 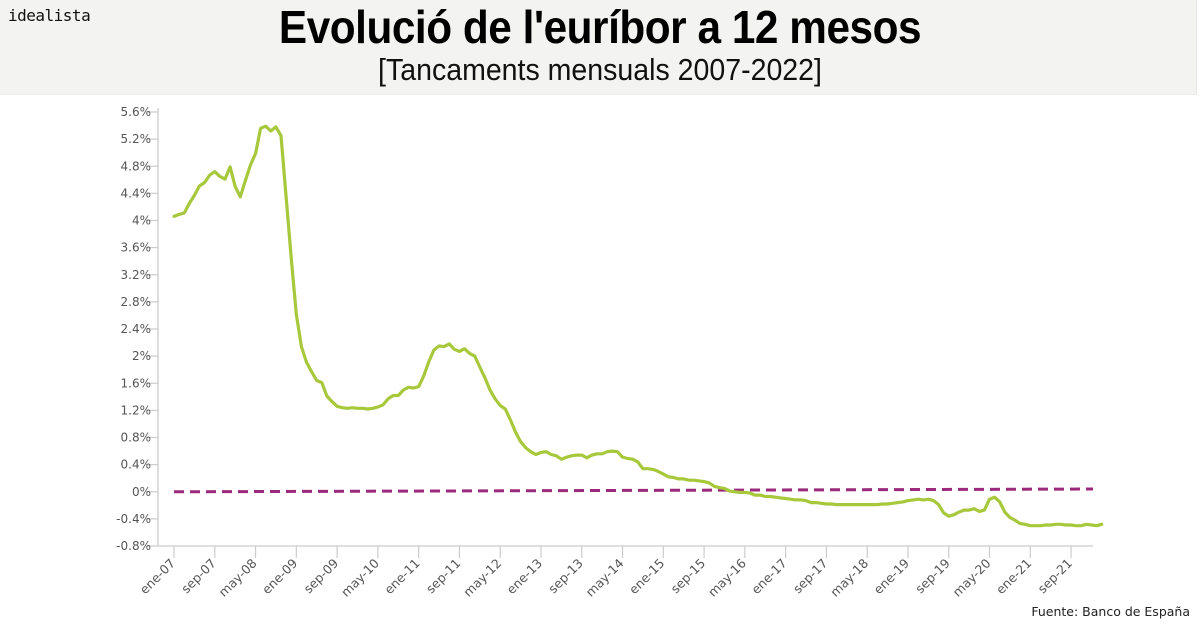 What do you see at coordinates (849, 577) in the screenshot?
I see `x-tick-label: may-18` at bounding box center [849, 577].